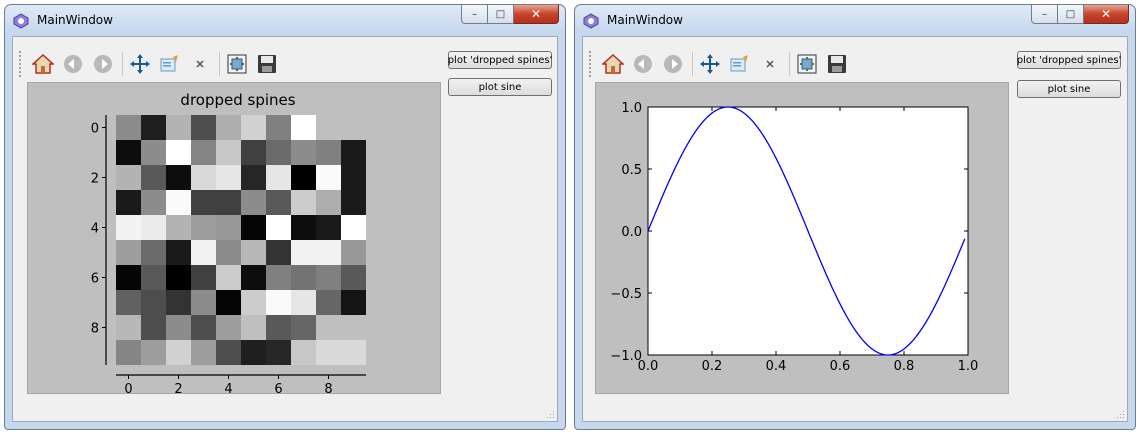  Describe the element at coordinates (95, 279) in the screenshot. I see `y-tick-label: 6` at that location.